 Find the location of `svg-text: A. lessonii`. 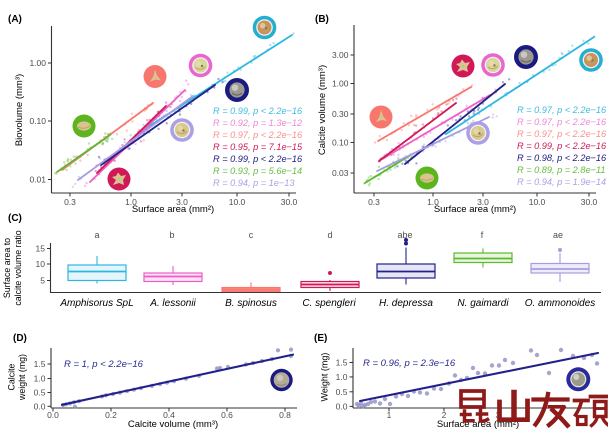

svg-text: A. lessonii is located at coordinates (172, 303).